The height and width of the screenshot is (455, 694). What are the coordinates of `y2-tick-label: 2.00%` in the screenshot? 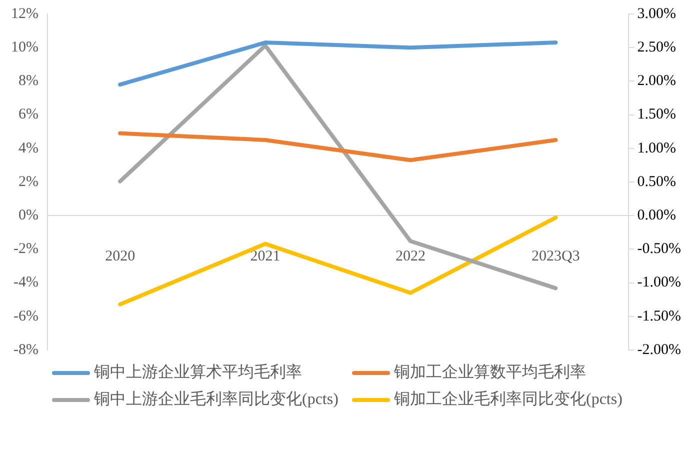 It's located at (656, 81).